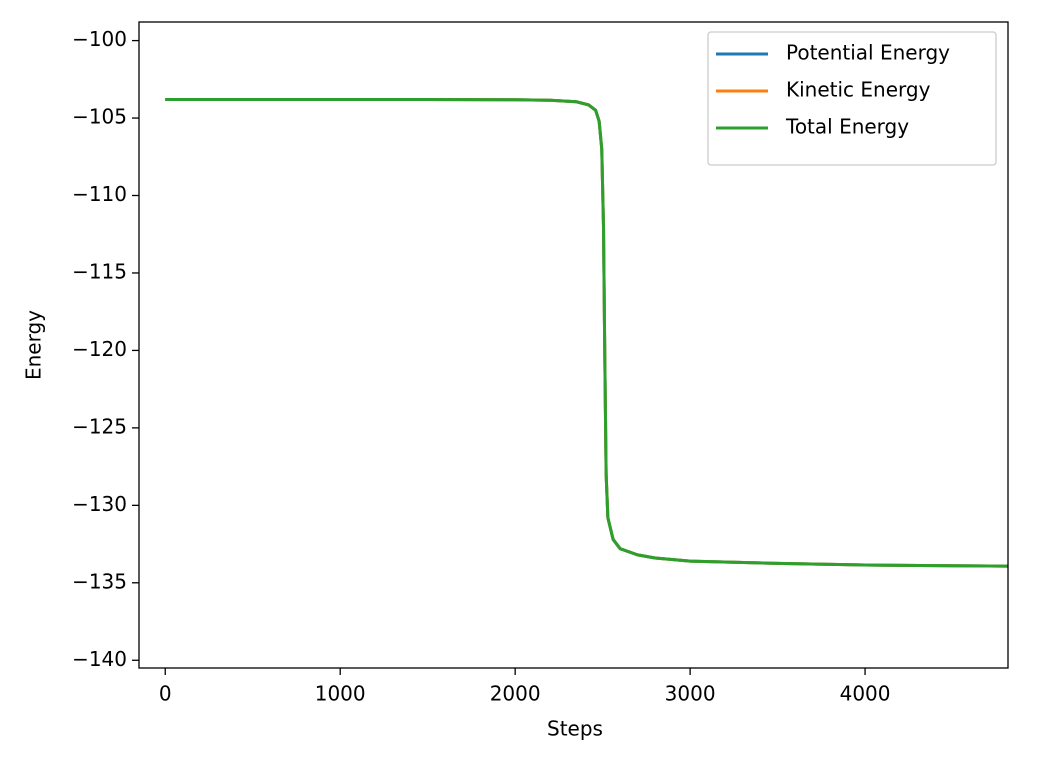  Describe the element at coordinates (99, 117) in the screenshot. I see `y-tick-label: −105` at that location.